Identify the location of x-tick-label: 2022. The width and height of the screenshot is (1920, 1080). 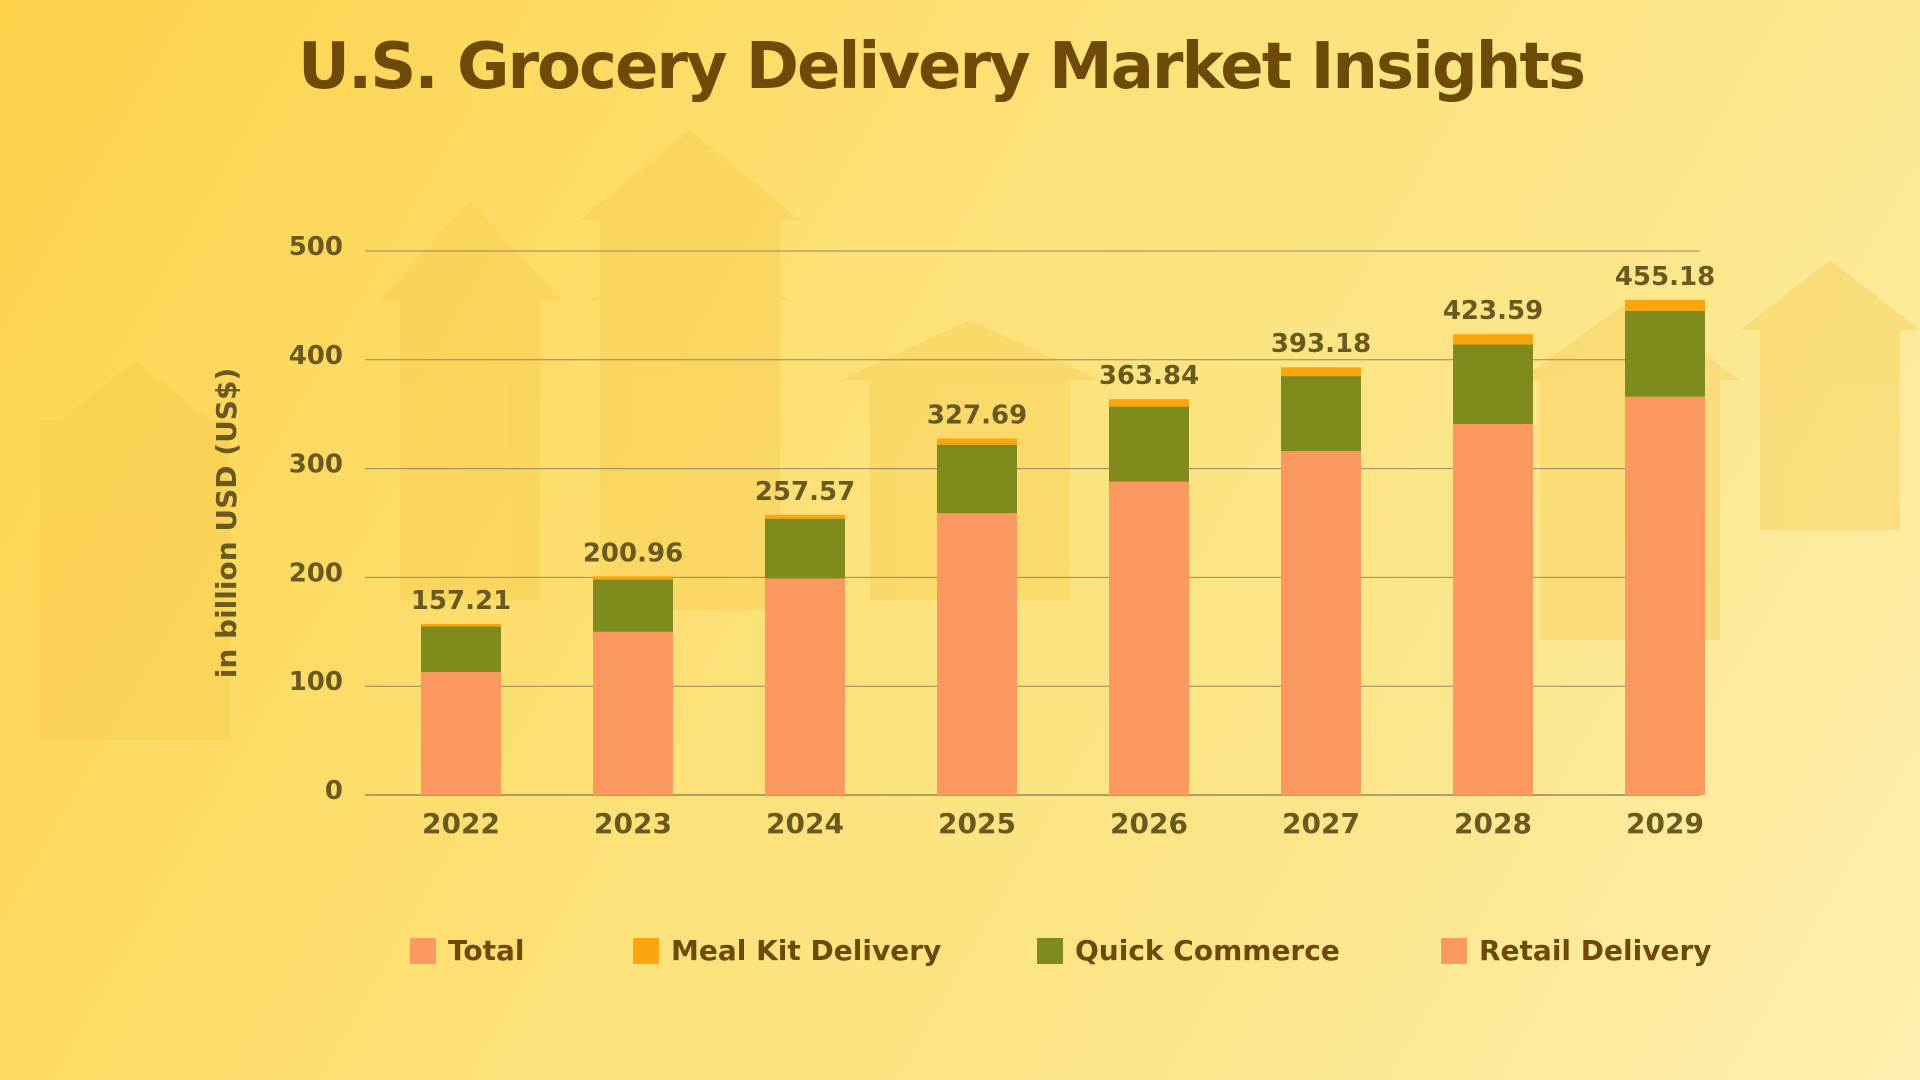
(461, 823).